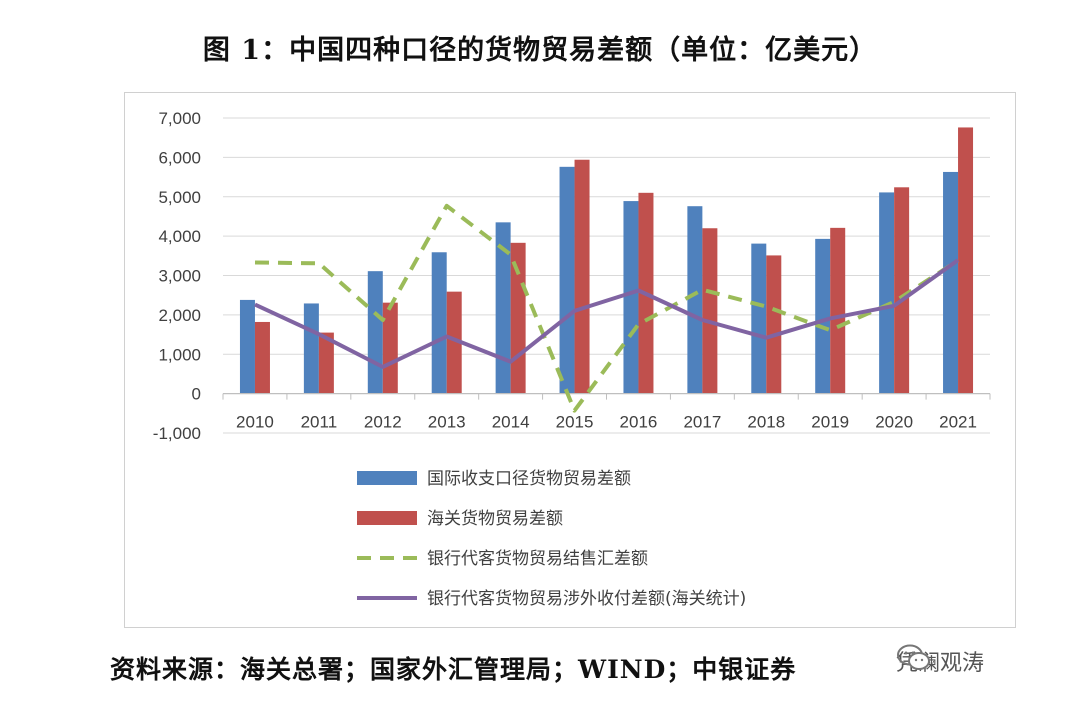 This screenshot has width=1080, height=708. What do you see at coordinates (179, 157) in the screenshot?
I see `y-tick-label: 6,000` at bounding box center [179, 157].